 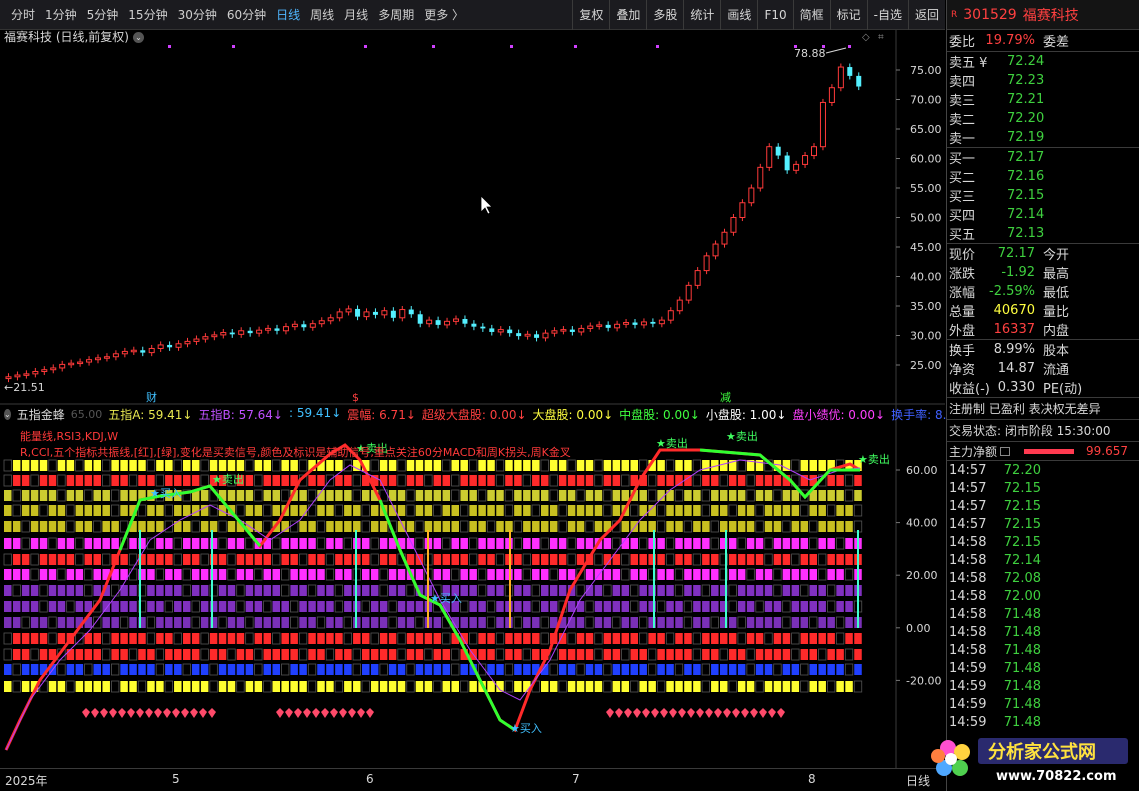 What do you see at coordinates (356, 15) in the screenshot?
I see `period-tab: 月线` at bounding box center [356, 15].